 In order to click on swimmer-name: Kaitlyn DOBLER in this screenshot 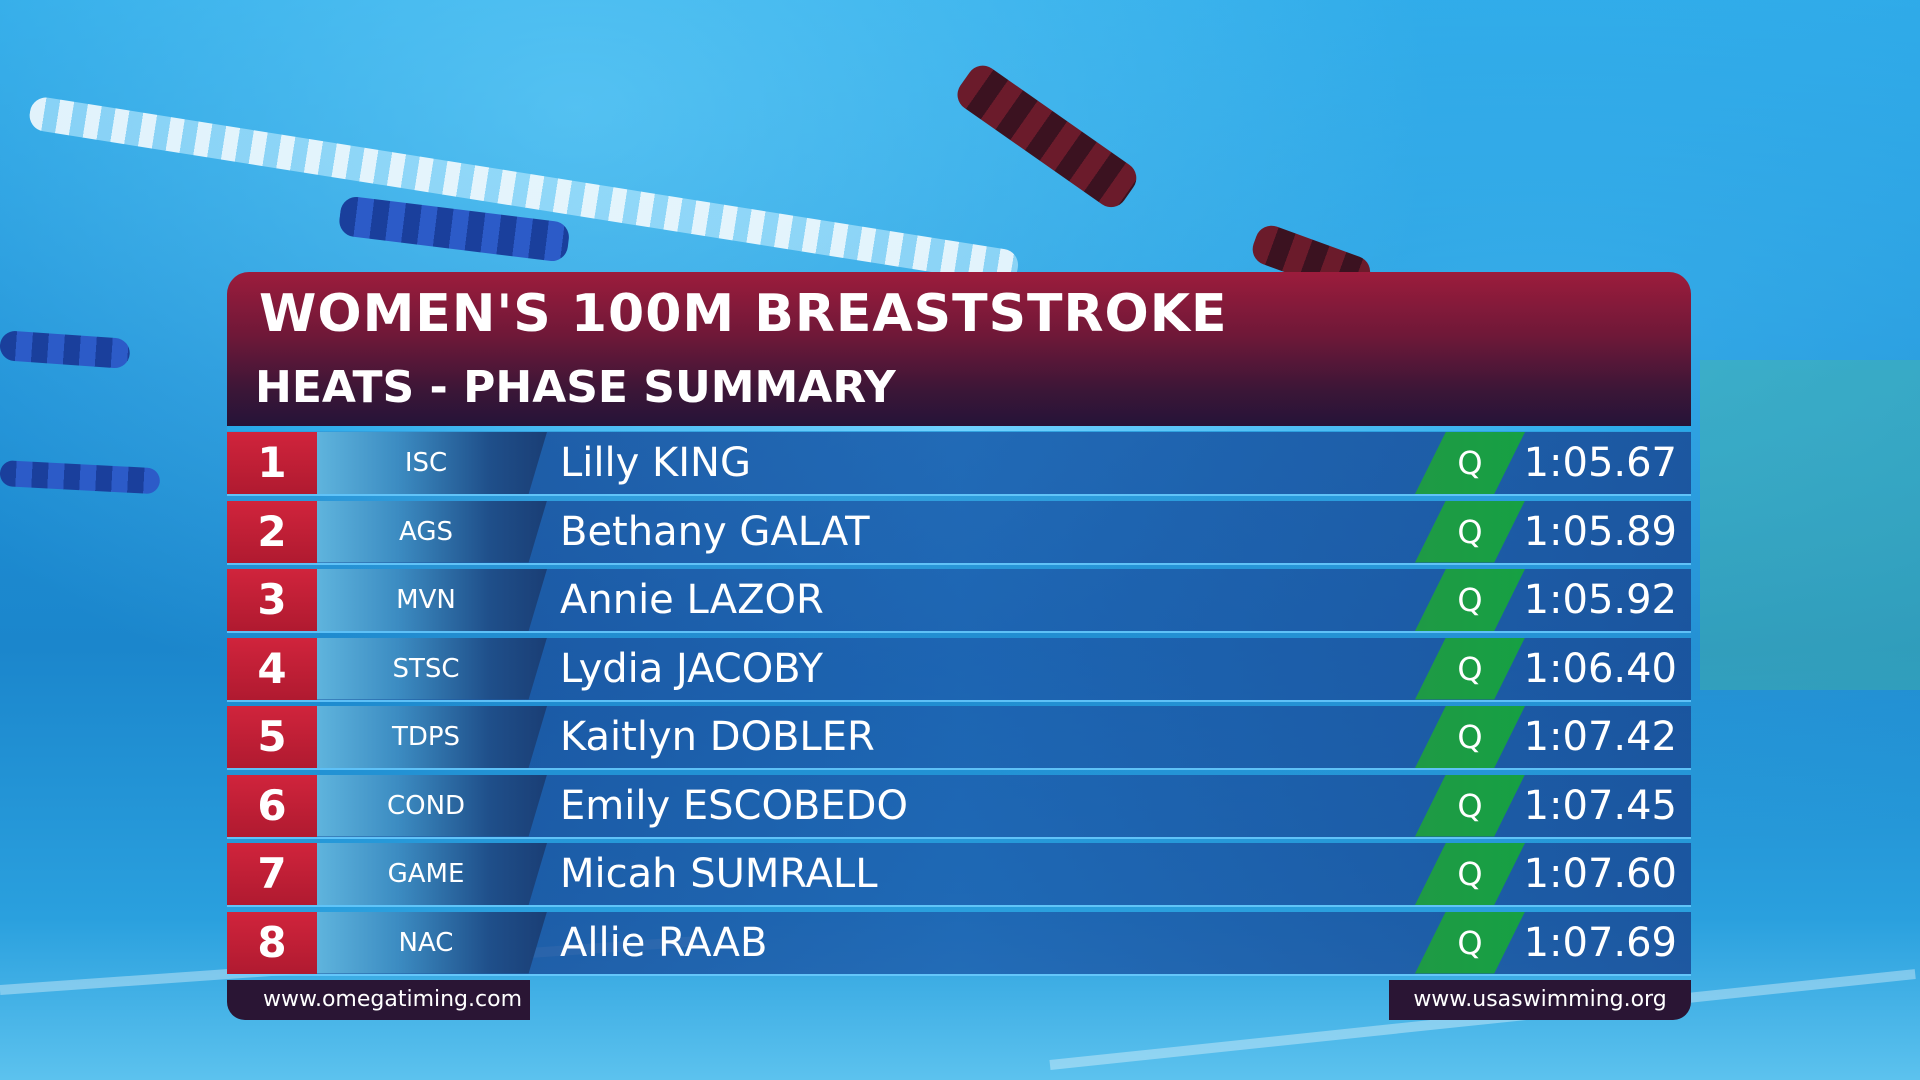, I will do `click(717, 737)`.